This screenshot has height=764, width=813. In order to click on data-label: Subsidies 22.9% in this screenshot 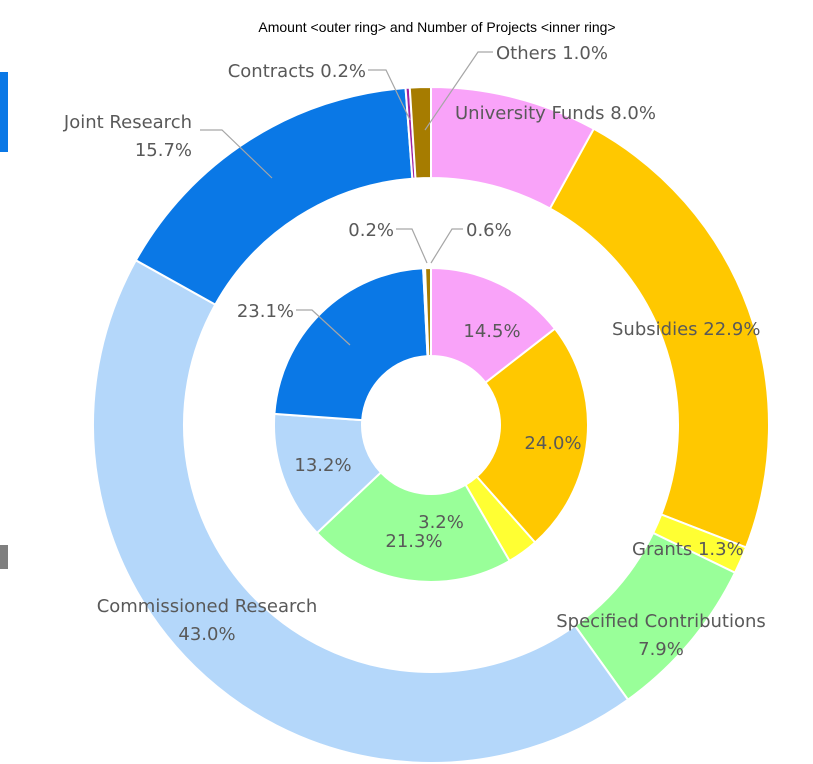, I will do `click(686, 329)`.